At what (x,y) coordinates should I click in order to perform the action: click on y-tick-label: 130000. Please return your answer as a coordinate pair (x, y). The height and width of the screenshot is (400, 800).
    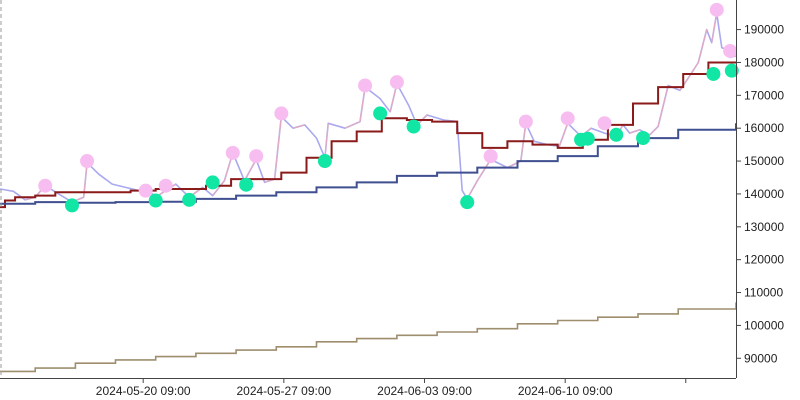
    Looking at the image, I should click on (764, 227).